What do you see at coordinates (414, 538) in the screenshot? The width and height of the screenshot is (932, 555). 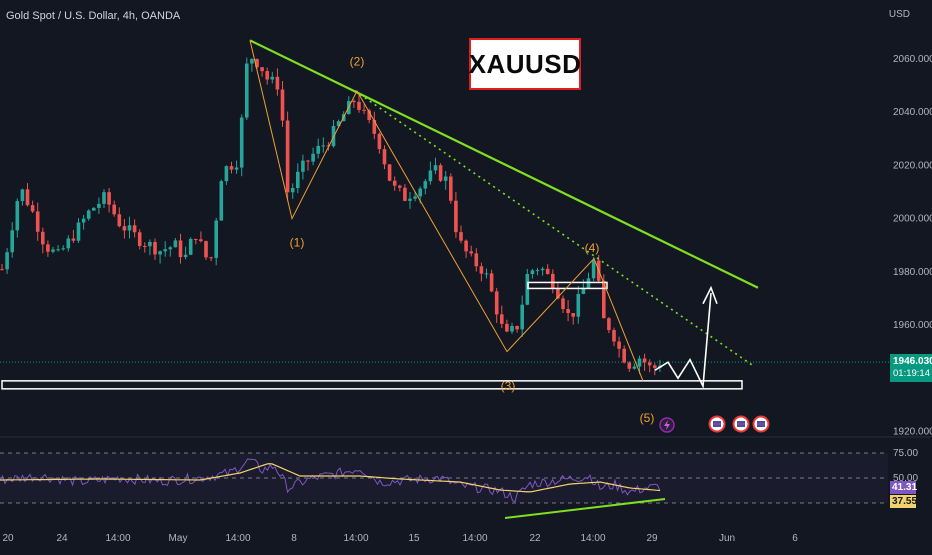 I see `time-tick-label: 15` at bounding box center [414, 538].